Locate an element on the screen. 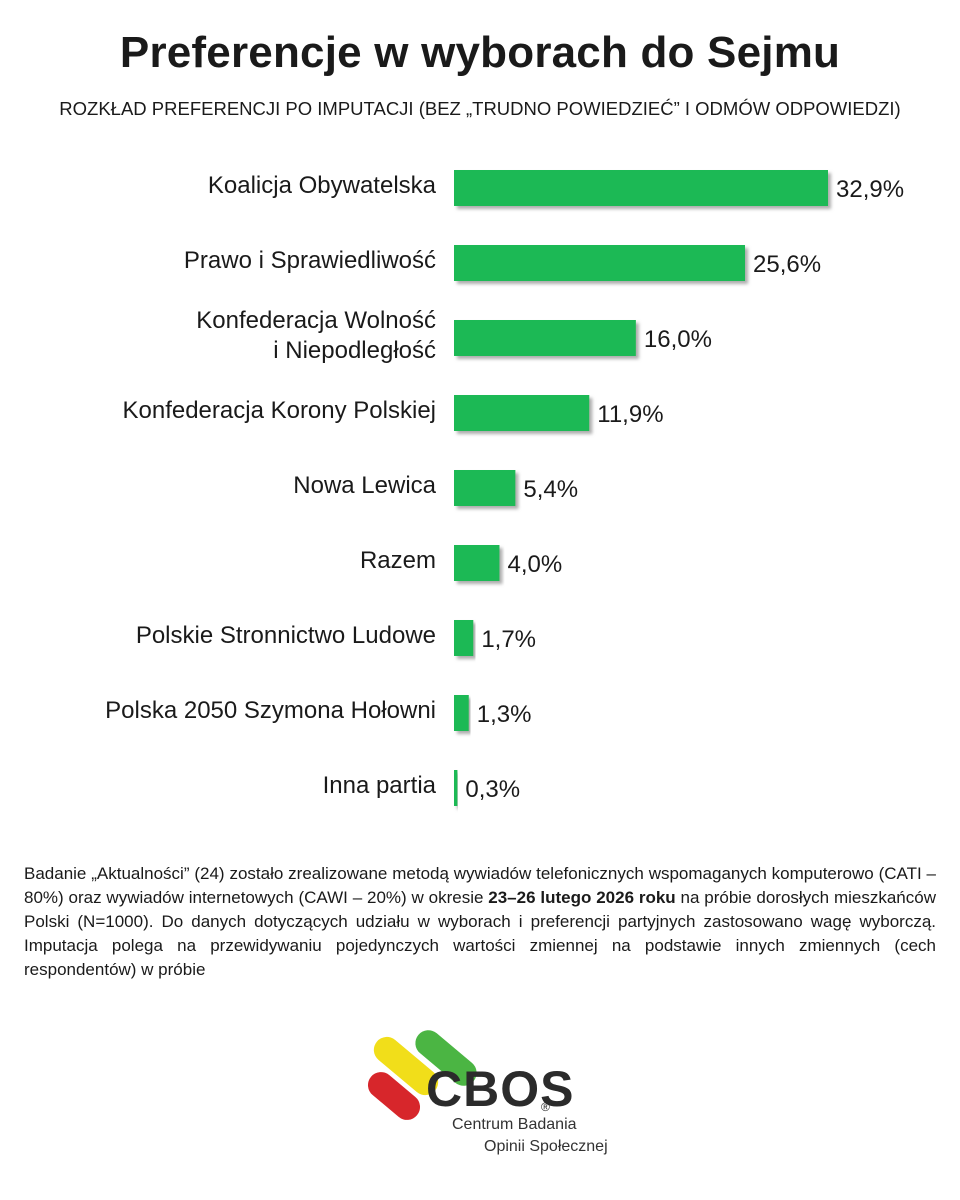 The height and width of the screenshot is (1200, 960). category-label-8: Inna partia is located at coordinates (380, 785).